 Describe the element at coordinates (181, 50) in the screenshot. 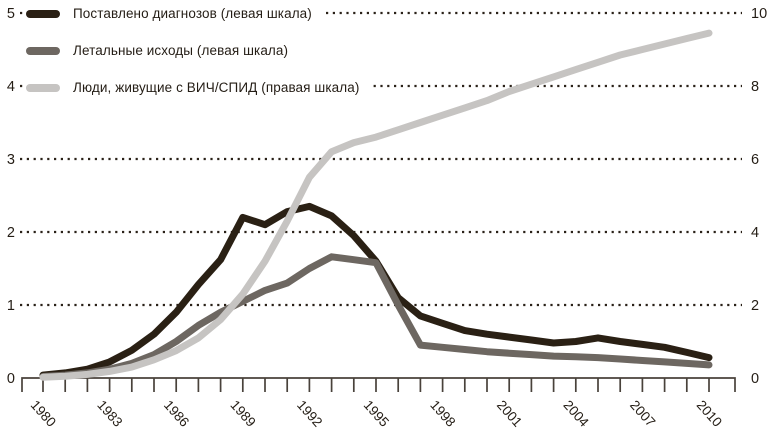

I see `legend-label-deaths: Летальные исходы (левая шкала)` at that location.